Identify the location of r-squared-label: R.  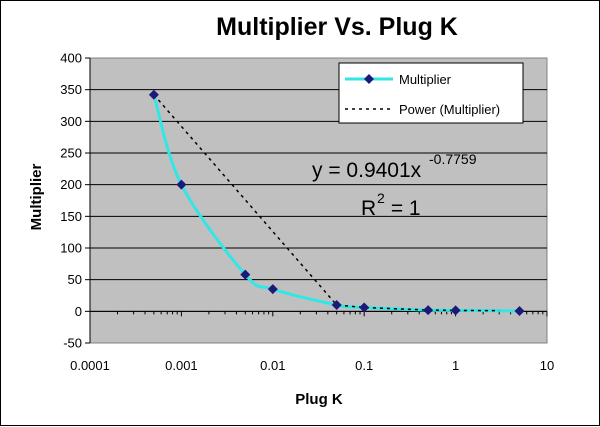
(368, 208).